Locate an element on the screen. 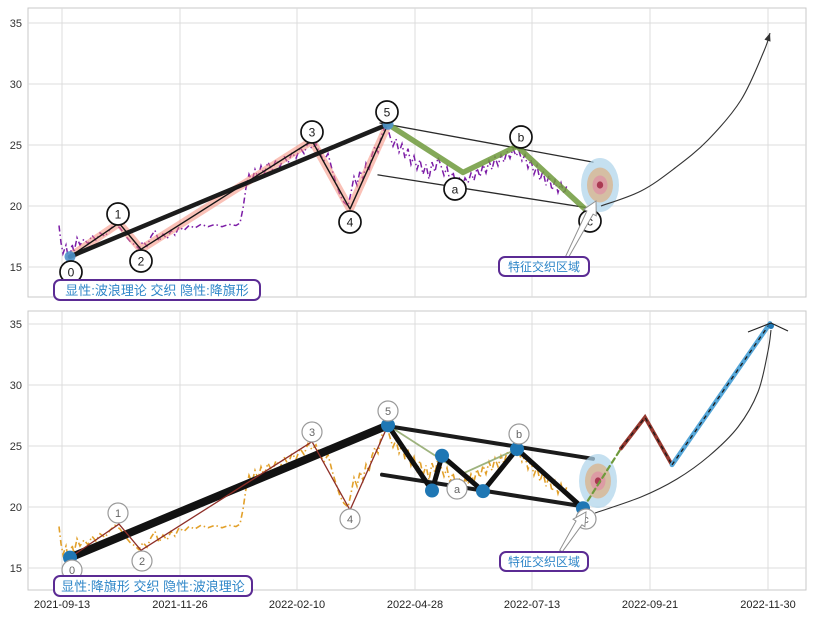  annotation-top-feature-interweave-zone: 特征交织区域 is located at coordinates (544, 266).